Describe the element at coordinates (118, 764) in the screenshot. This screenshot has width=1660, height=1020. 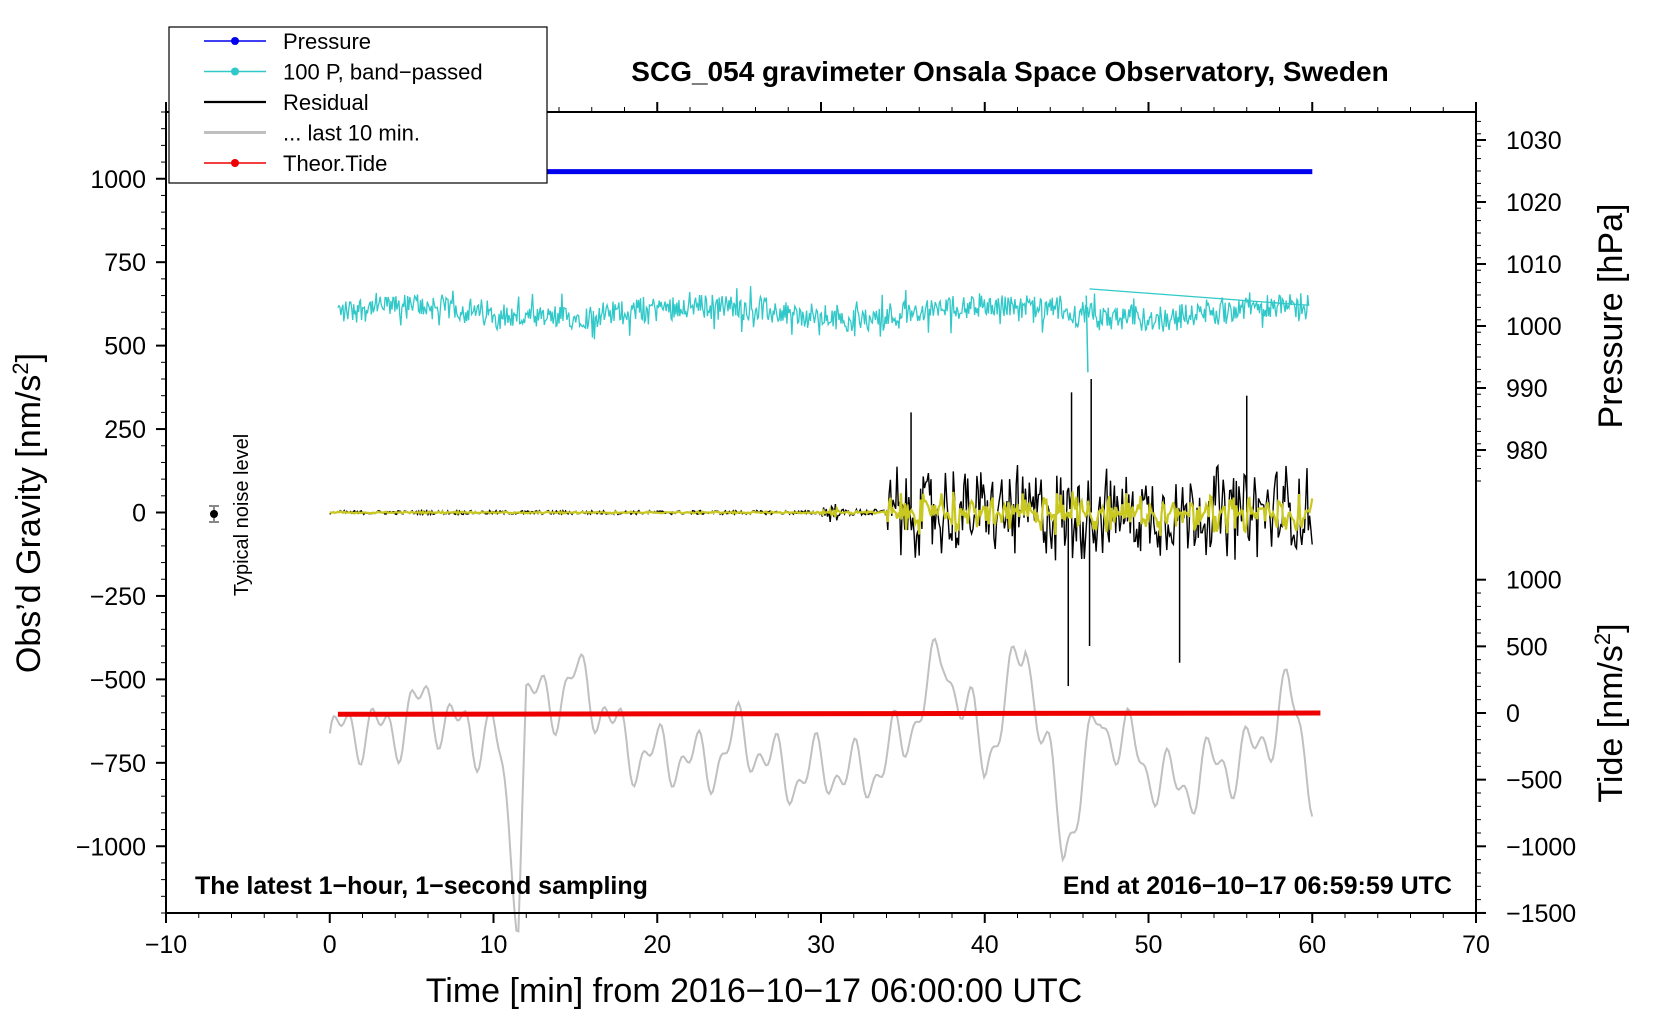
I see `y-tick-label: −750` at that location.